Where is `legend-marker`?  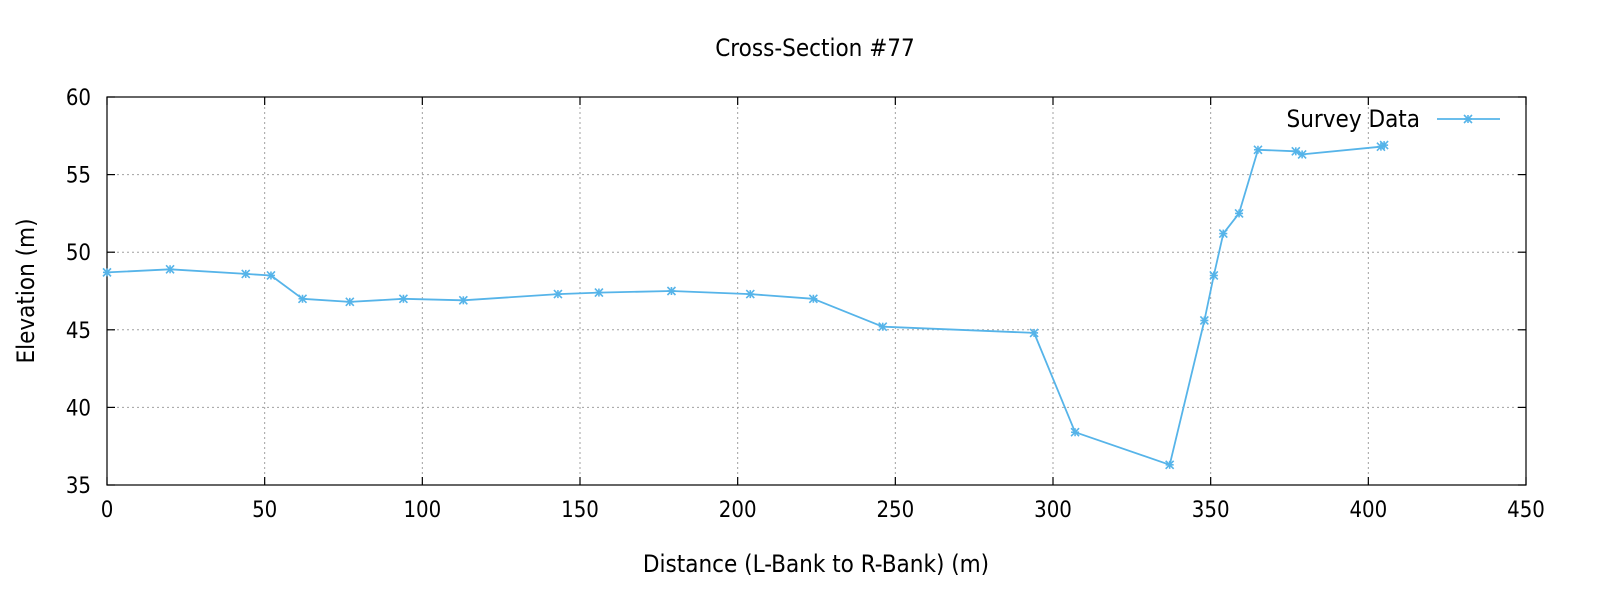 legend-marker is located at coordinates (1468, 119).